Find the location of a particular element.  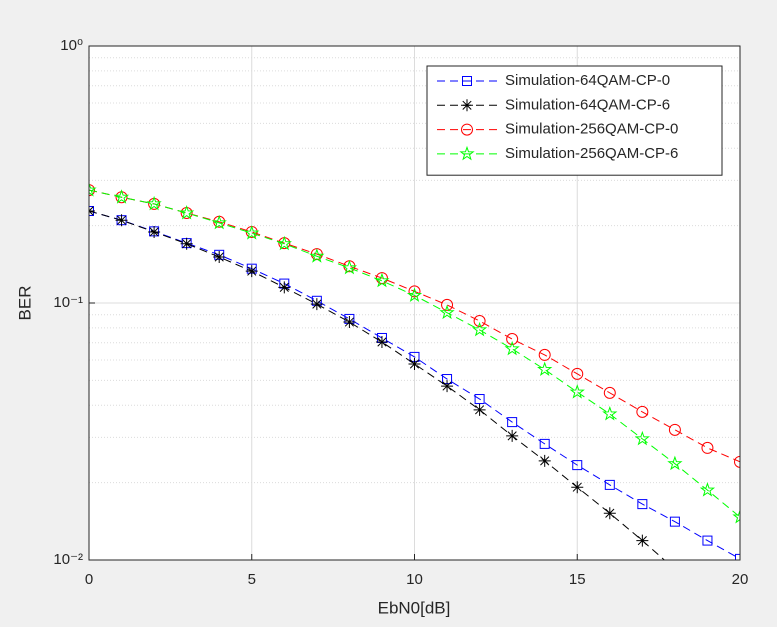

x-tick-label: 10 is located at coordinates (414, 579).